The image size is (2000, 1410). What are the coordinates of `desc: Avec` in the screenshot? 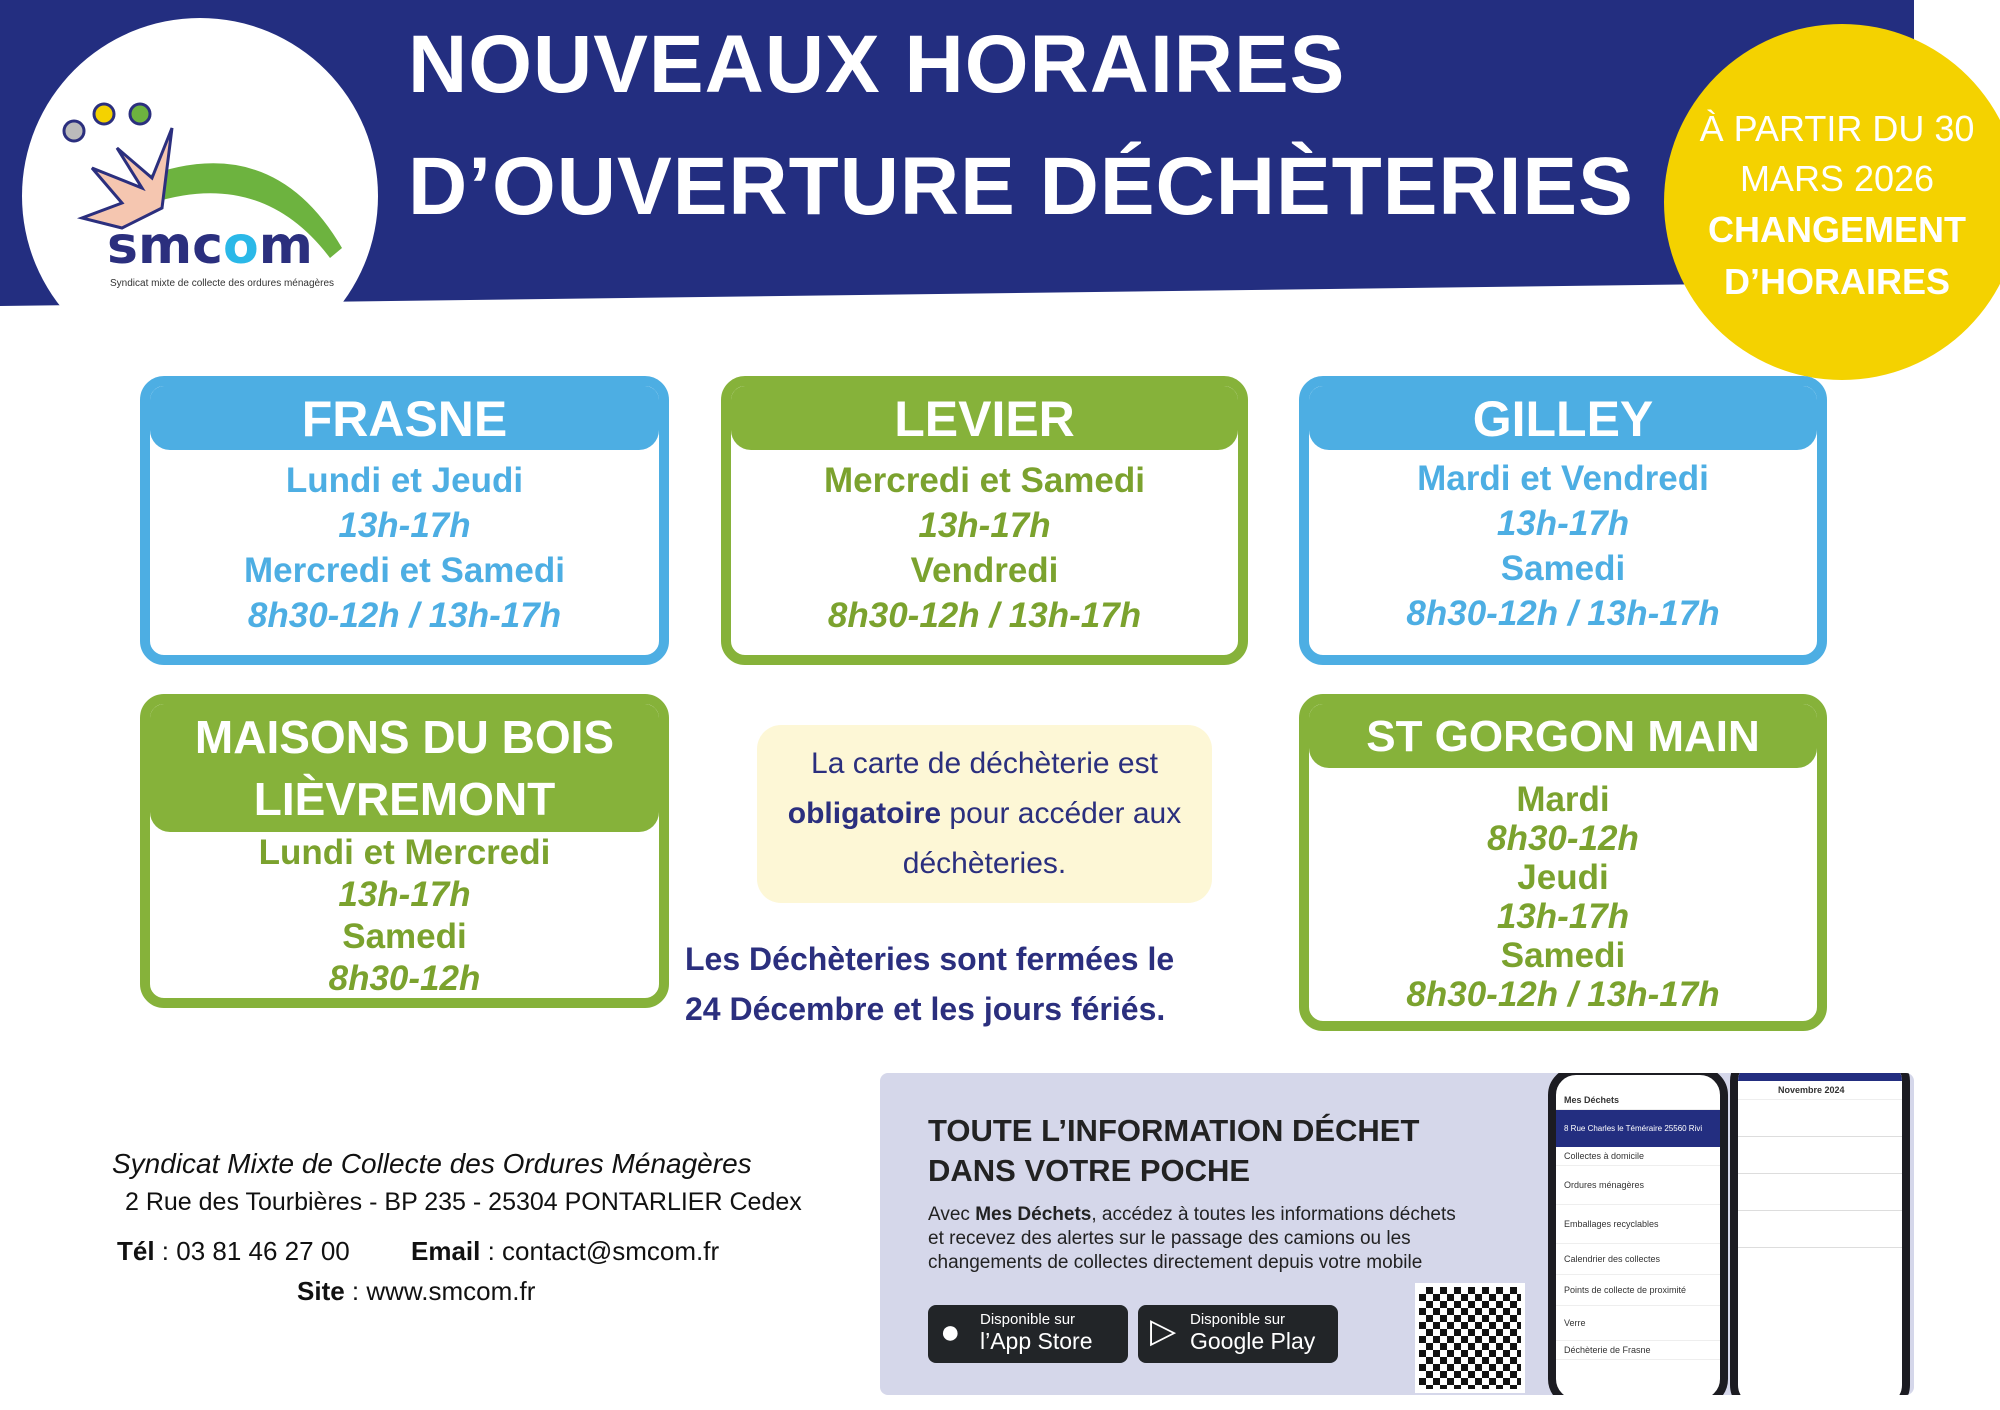 It's located at (952, 1214).